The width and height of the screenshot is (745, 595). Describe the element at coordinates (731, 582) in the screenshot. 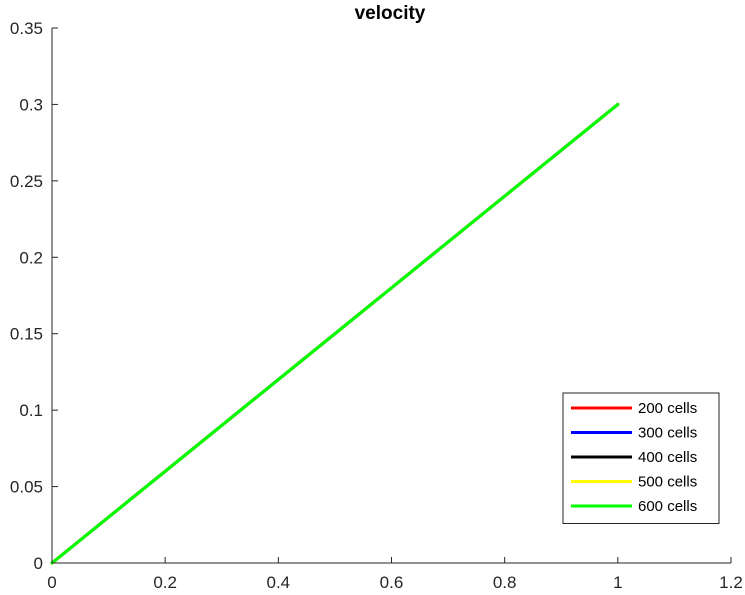

I see `x-tick-label: 1.2` at that location.